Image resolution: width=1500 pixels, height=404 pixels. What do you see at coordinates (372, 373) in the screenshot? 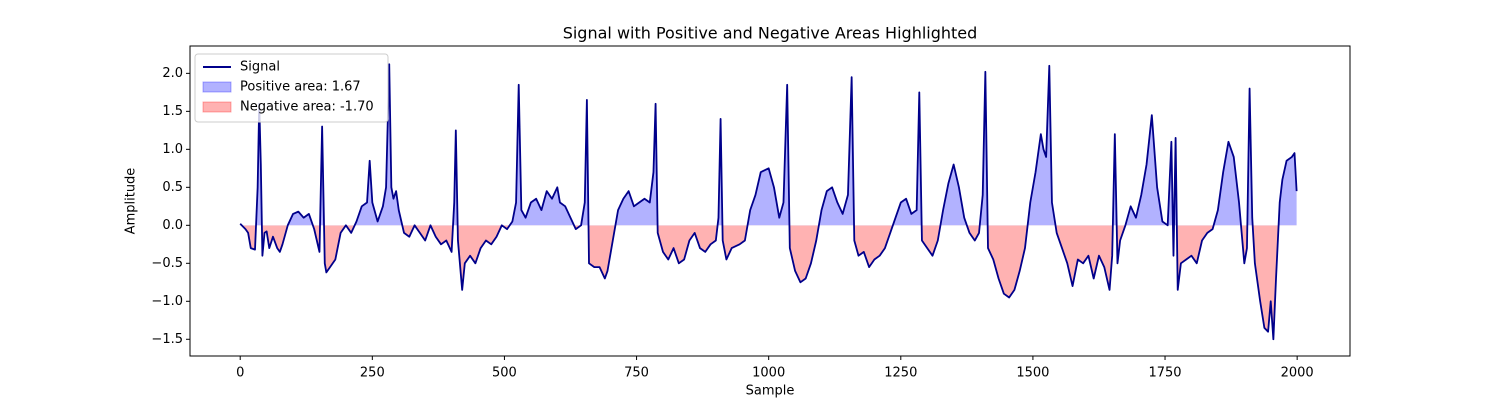
I see `x-tick-label: 250` at bounding box center [372, 373].